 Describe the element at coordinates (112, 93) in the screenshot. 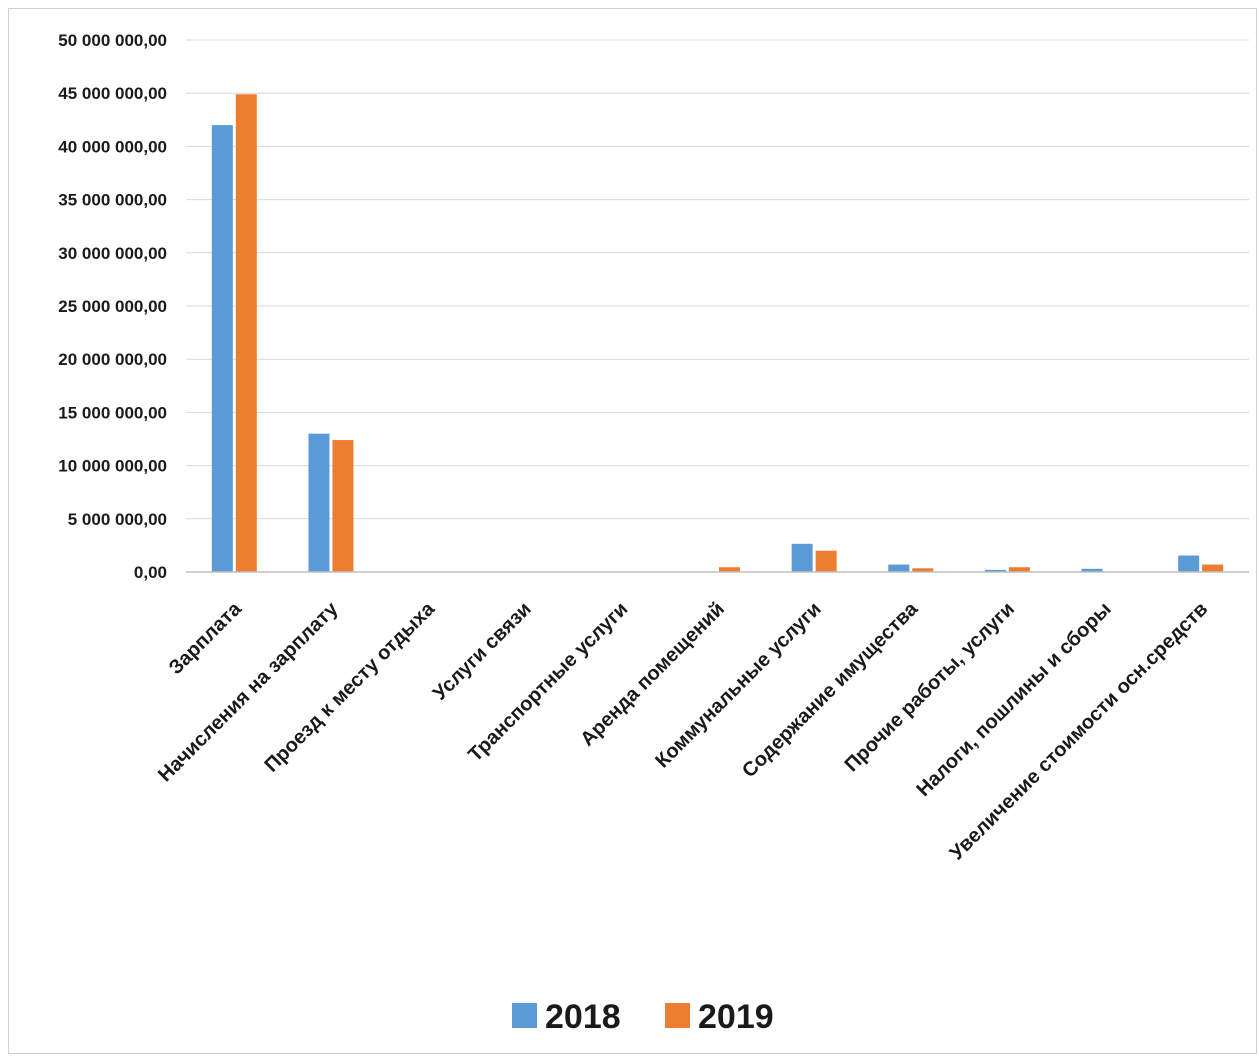

I see `y-tick-label: 45 000 000,00` at that location.